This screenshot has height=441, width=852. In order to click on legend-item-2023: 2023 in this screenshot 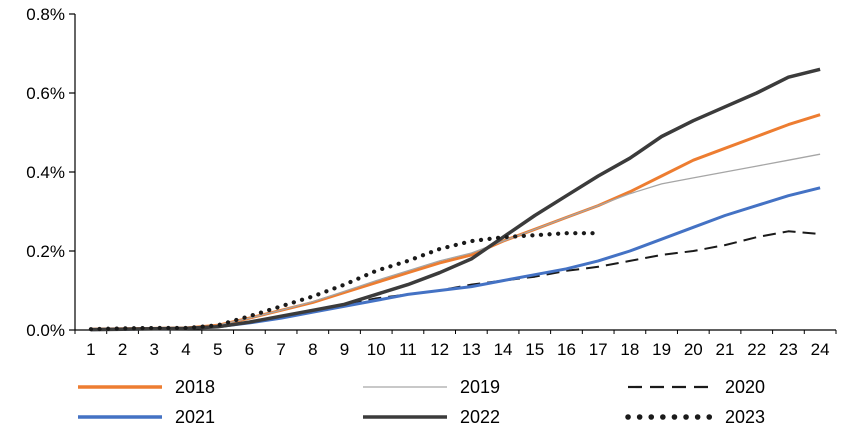, I will do `click(730, 417)`.